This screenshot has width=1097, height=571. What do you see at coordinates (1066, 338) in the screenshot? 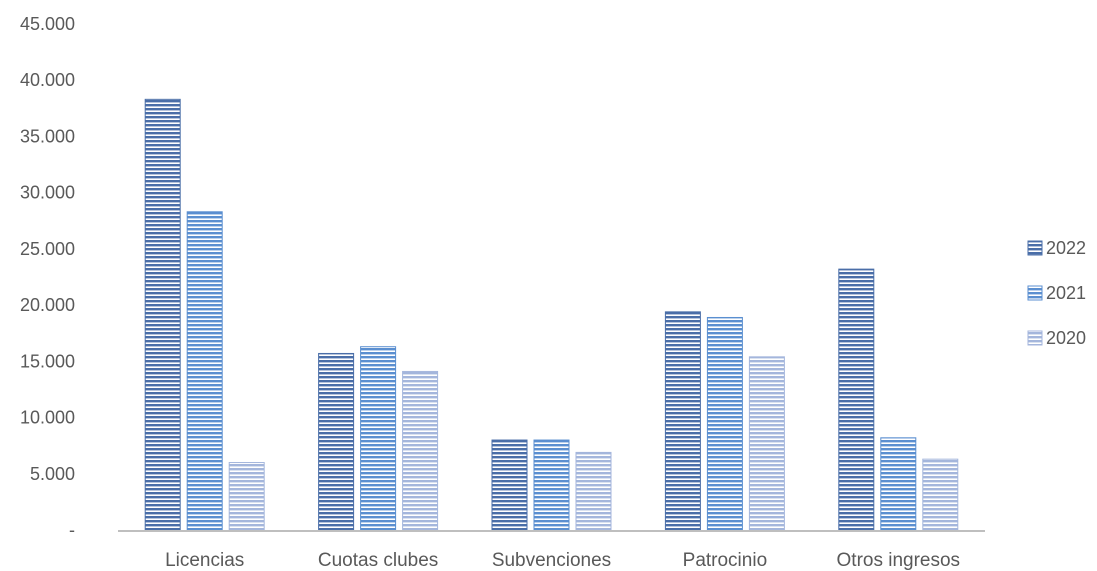
I see `legend-label: 2020` at bounding box center [1066, 338].